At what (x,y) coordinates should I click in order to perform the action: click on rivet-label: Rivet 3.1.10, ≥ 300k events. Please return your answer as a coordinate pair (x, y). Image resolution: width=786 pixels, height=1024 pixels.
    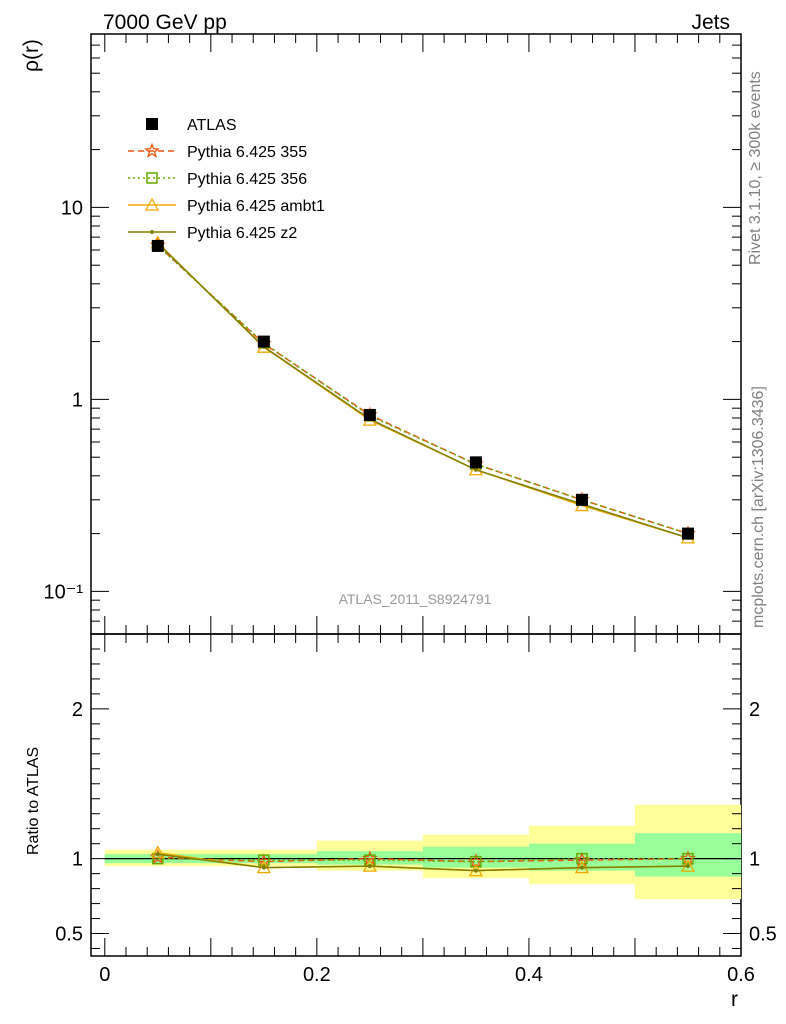
    Looking at the image, I should click on (755, 168).